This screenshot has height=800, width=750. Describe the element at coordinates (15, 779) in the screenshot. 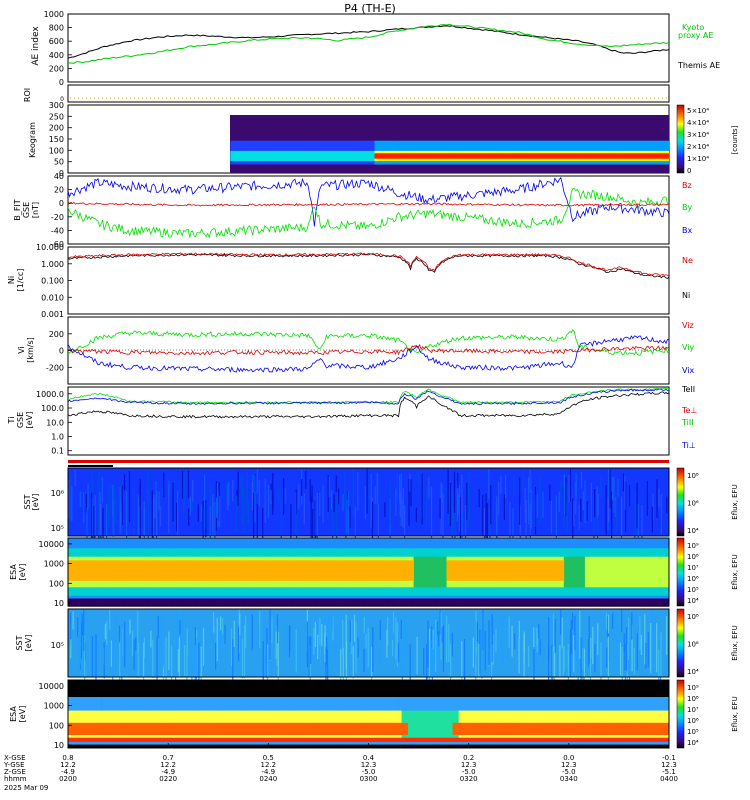

I see `xaxis-label-hhmm: hhmm` at that location.